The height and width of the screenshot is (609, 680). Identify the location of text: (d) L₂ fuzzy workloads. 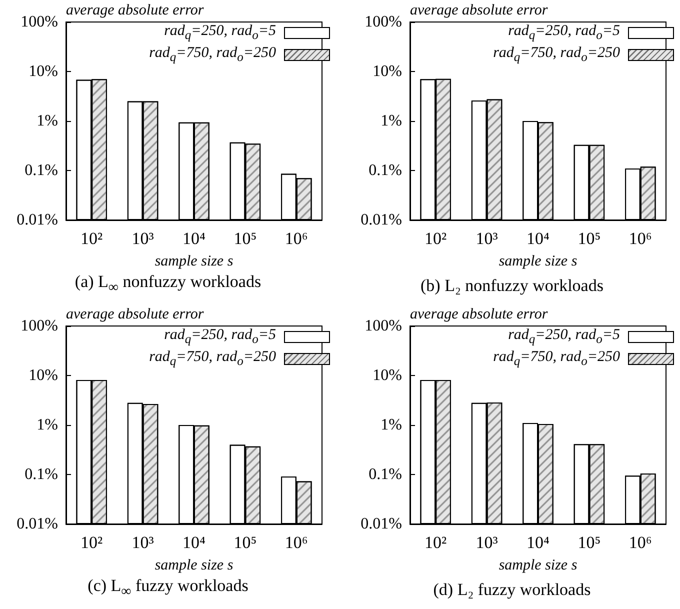
(512, 590).